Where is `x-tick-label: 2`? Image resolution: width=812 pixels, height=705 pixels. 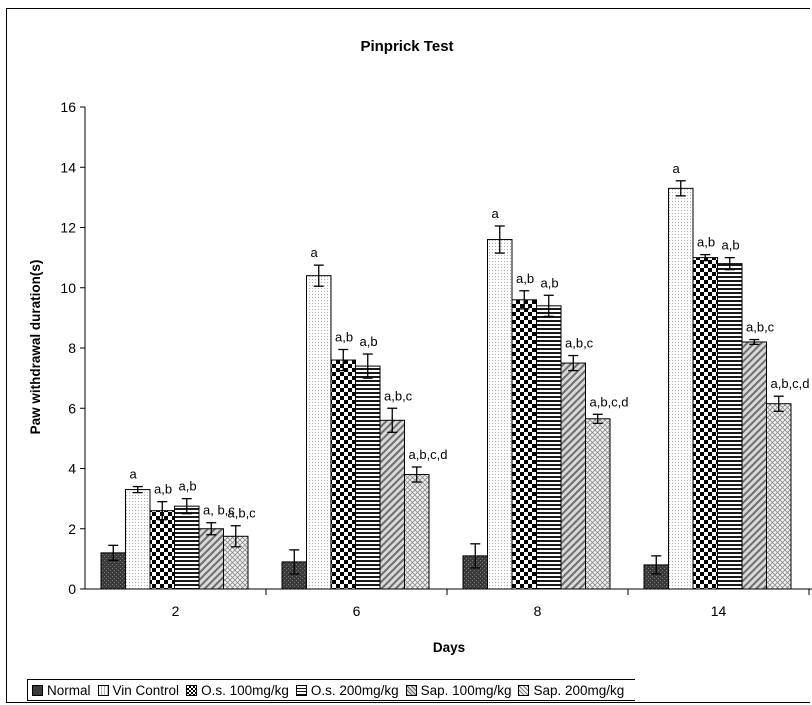
x-tick-label: 2 is located at coordinates (176, 611).